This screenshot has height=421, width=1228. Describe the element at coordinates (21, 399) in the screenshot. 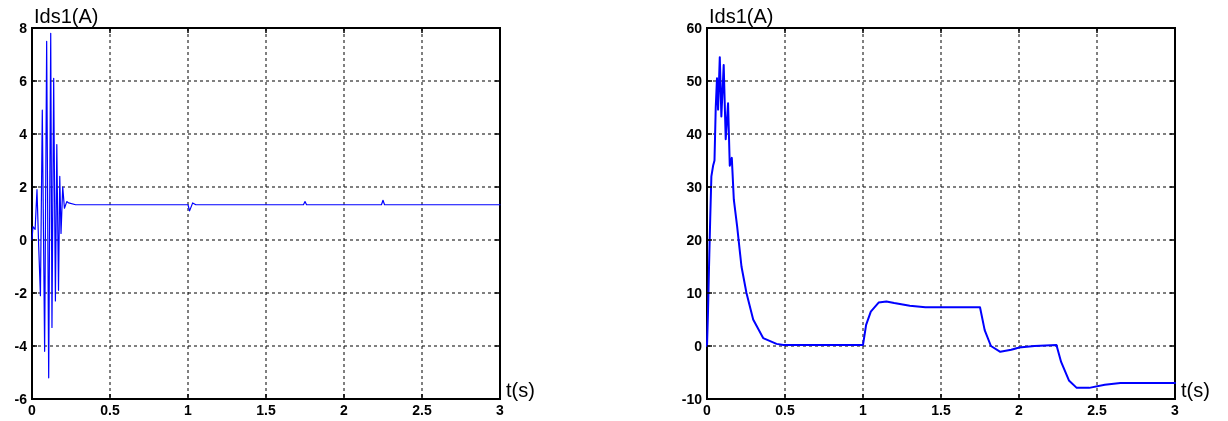

I see `y-tick-label: -6` at that location.